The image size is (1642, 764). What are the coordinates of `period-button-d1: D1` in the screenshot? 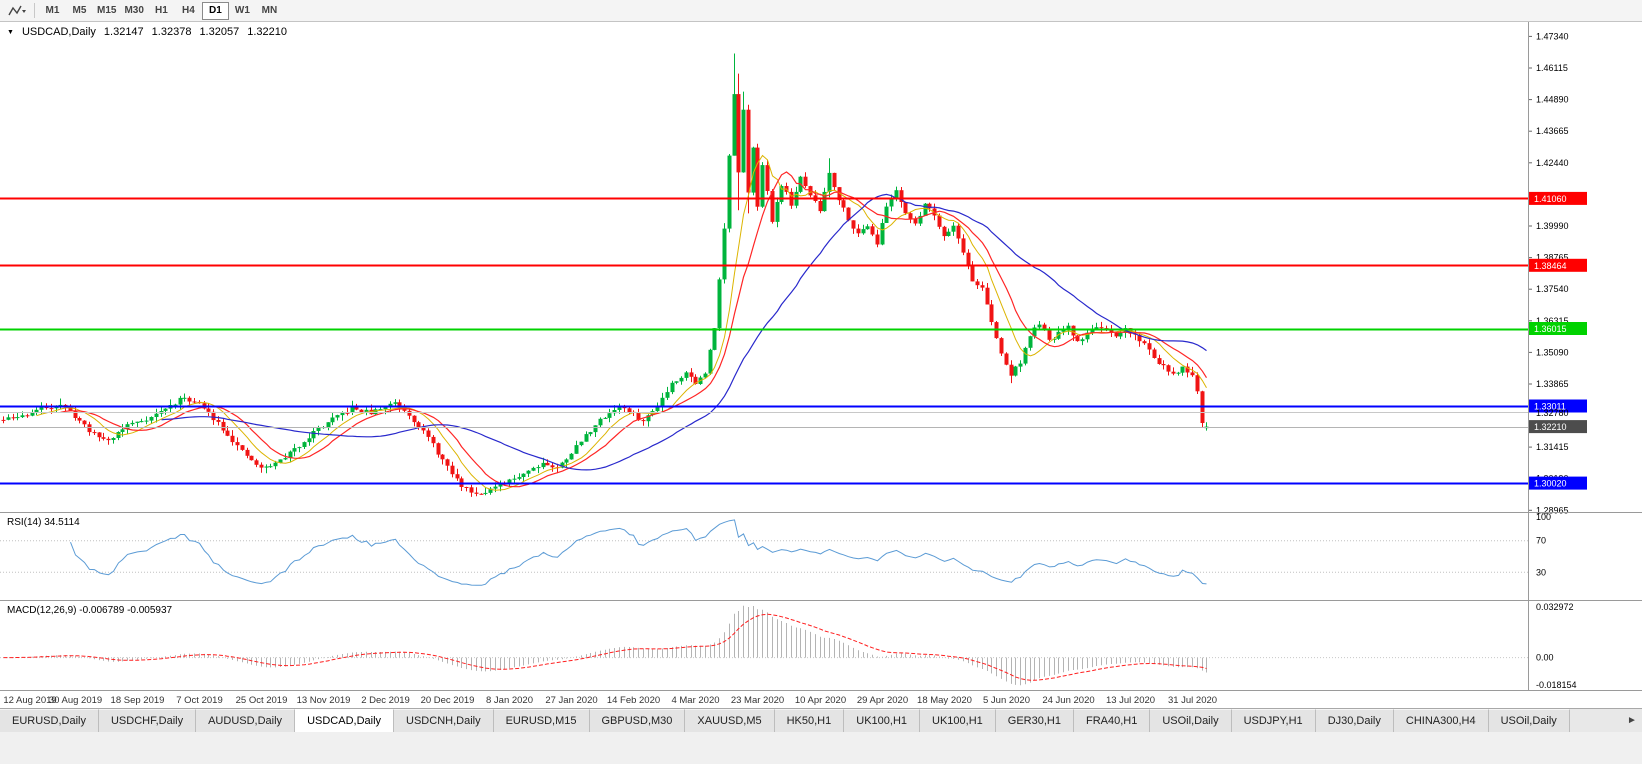 It's located at (215, 10).